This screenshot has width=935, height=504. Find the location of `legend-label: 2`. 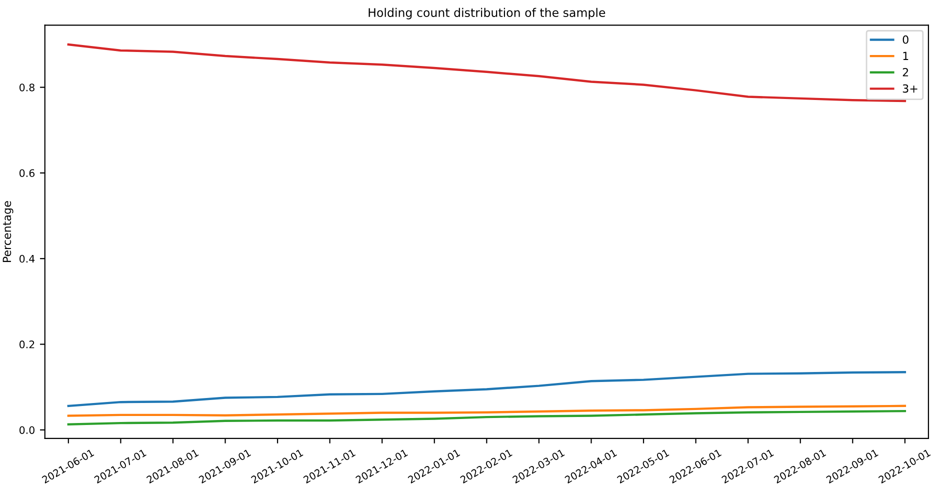

legend-label: 2 is located at coordinates (905, 72).